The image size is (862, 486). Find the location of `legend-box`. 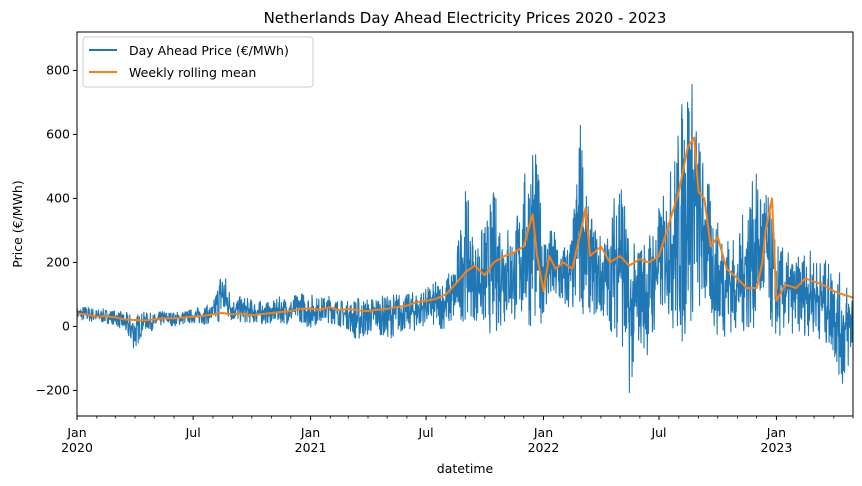

legend-box is located at coordinates (198, 62).